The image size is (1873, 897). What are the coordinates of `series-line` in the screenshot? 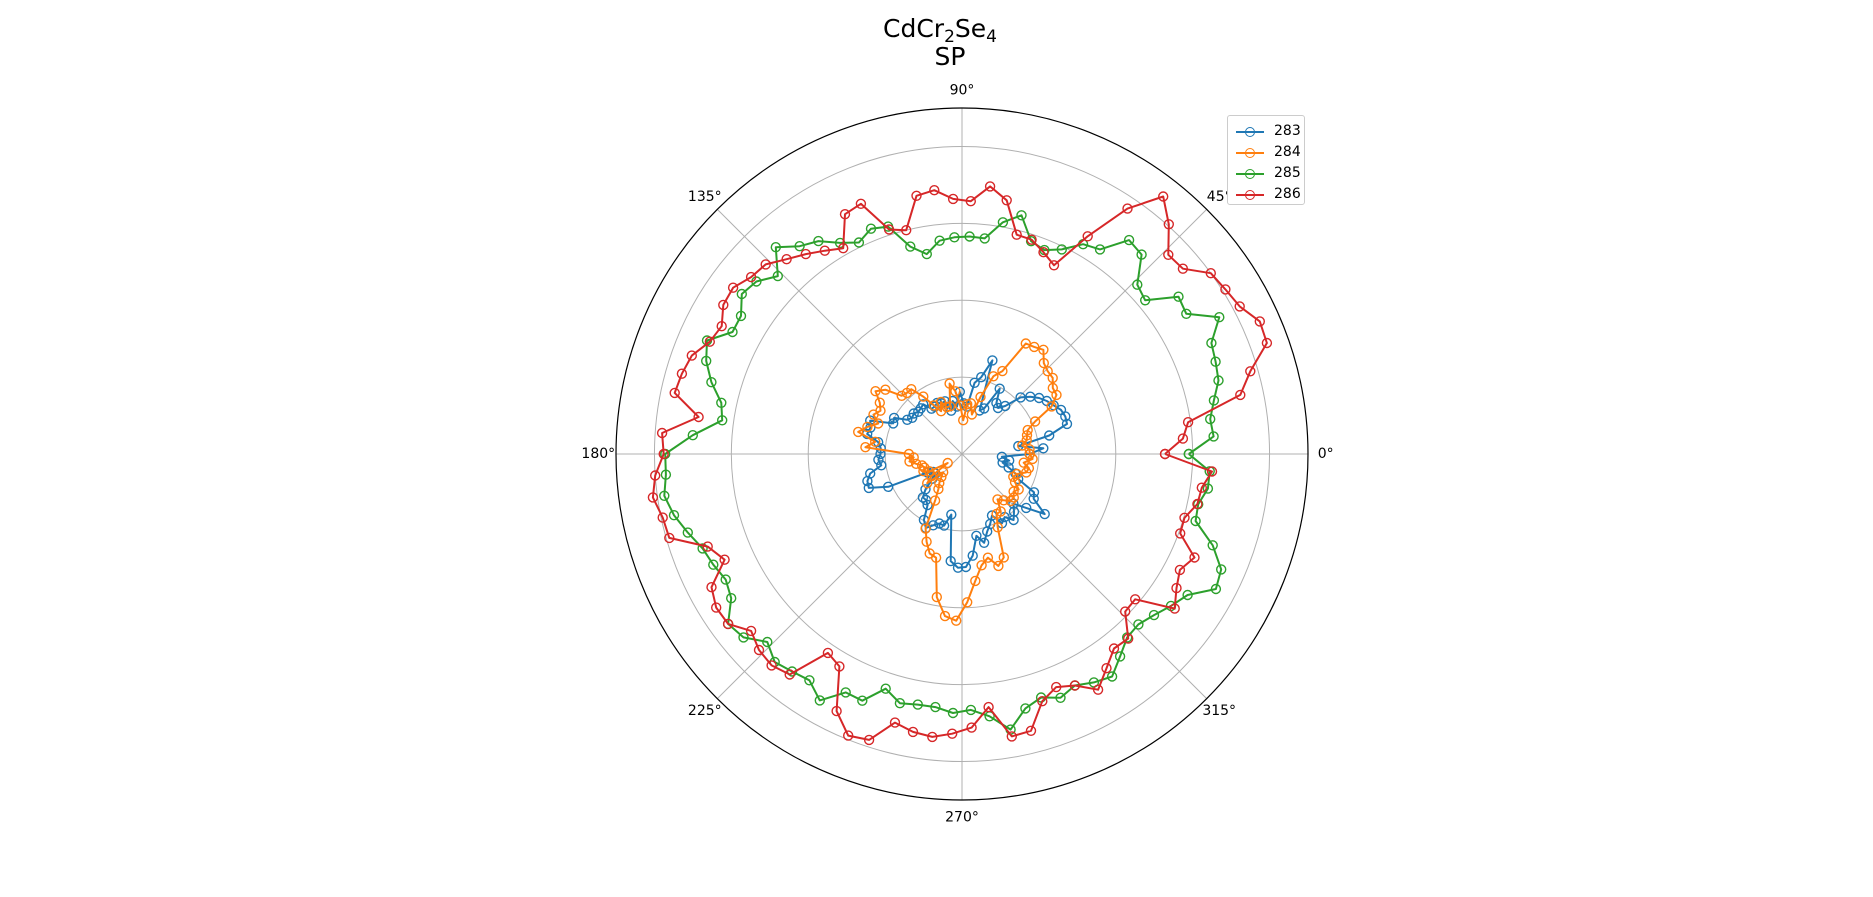 It's located at (967, 464).